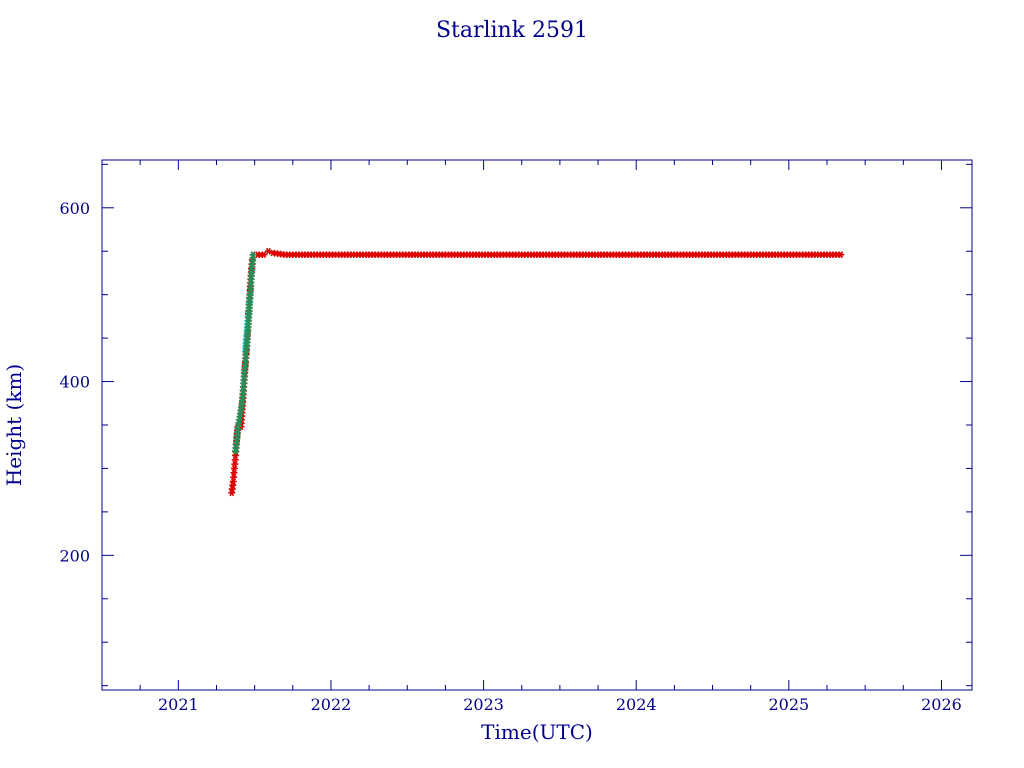  I want to click on x-tick-label: 2023, so click(483, 704).